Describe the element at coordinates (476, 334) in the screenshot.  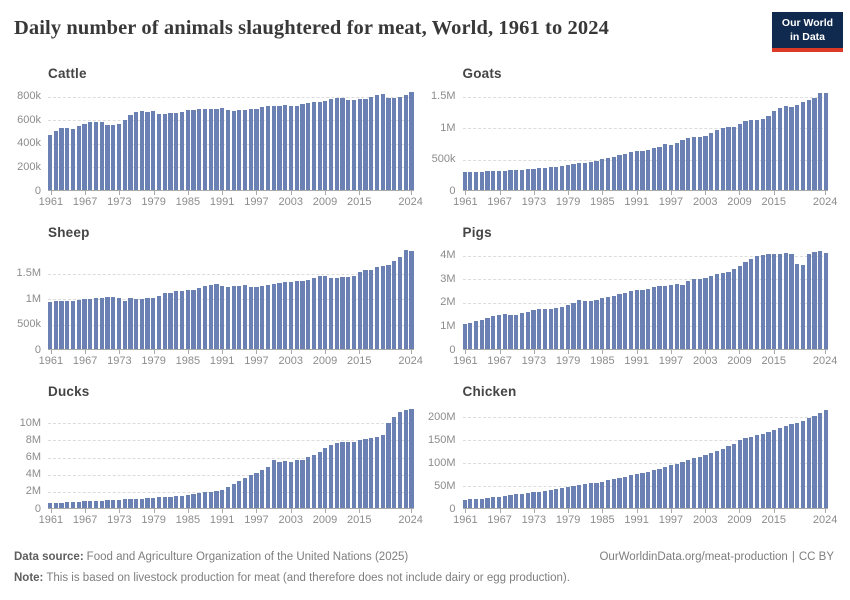
I see `bar-1963` at that location.